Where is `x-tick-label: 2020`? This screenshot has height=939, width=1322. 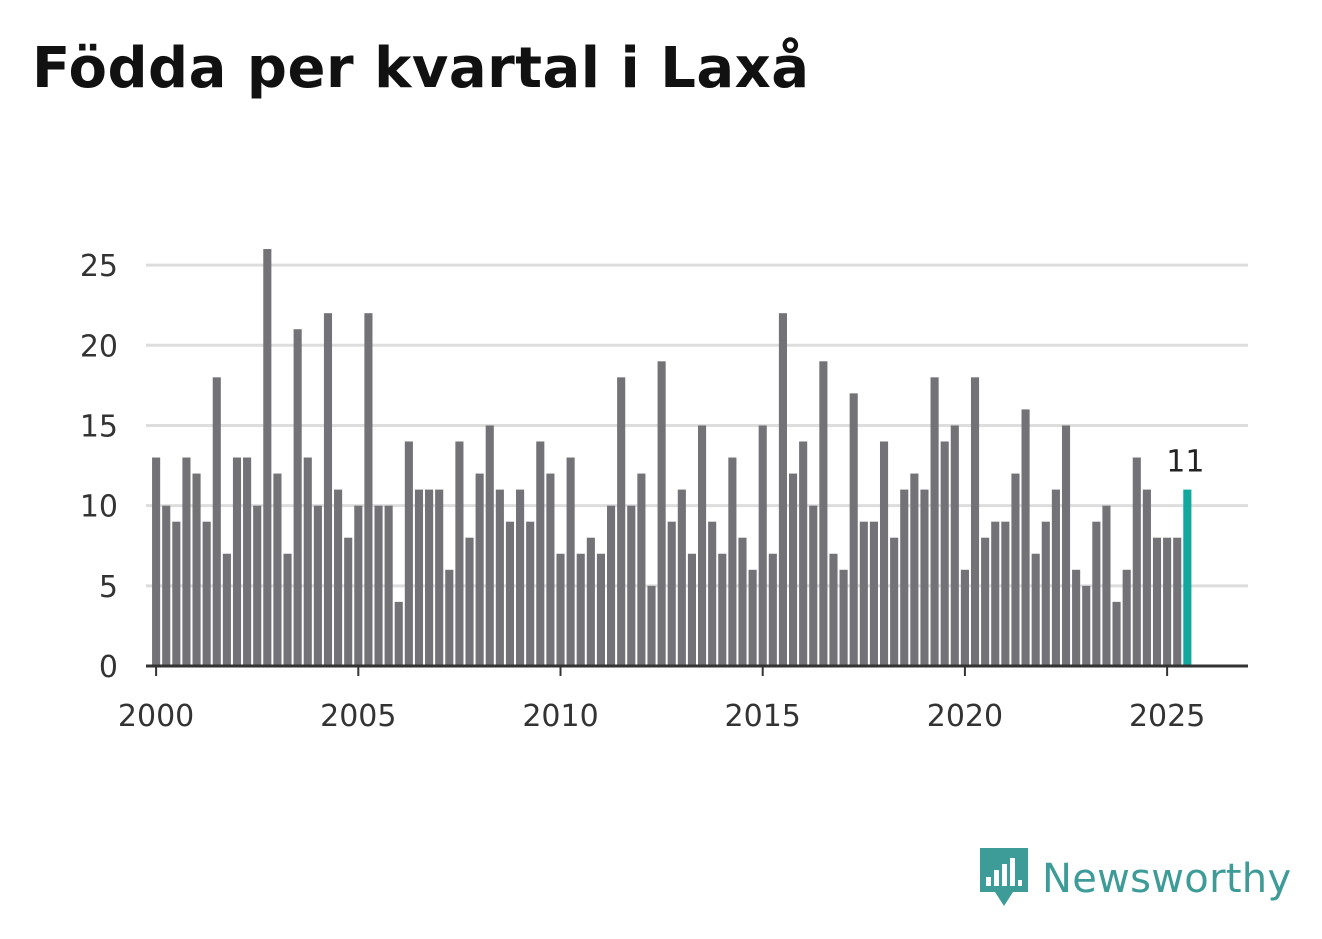 x-tick-label: 2020 is located at coordinates (965, 716).